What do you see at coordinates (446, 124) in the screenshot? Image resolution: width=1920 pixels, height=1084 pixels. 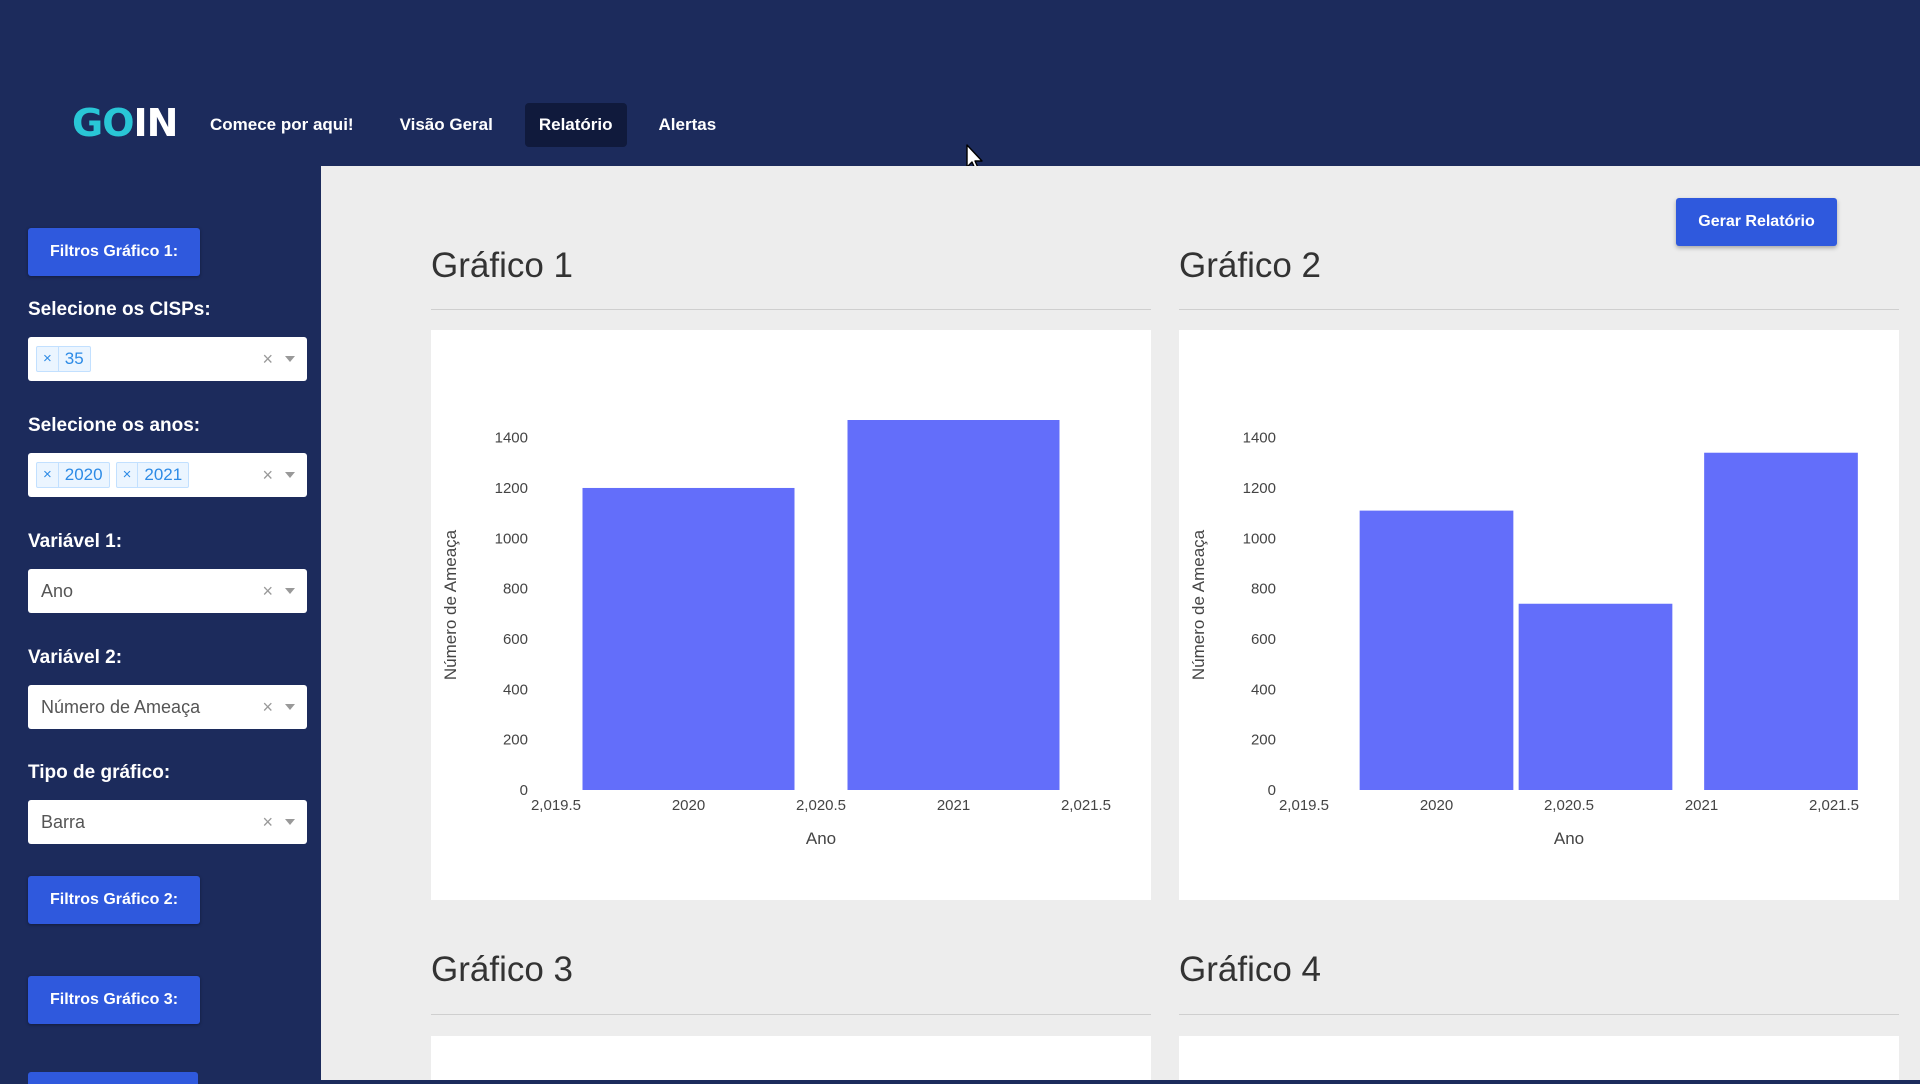 I see `nav-visao-geral: Visão Geral` at bounding box center [446, 124].